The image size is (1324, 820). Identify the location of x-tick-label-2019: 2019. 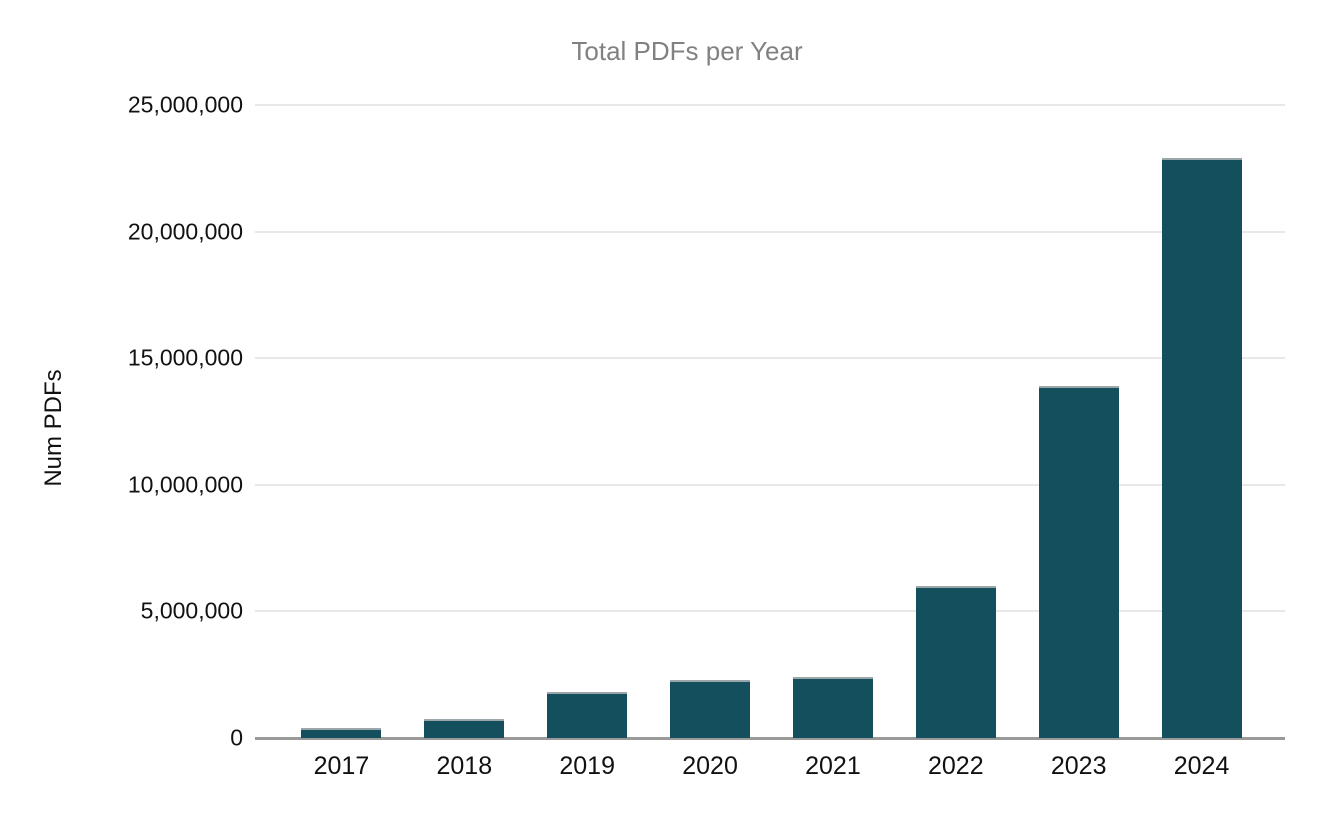
(587, 766).